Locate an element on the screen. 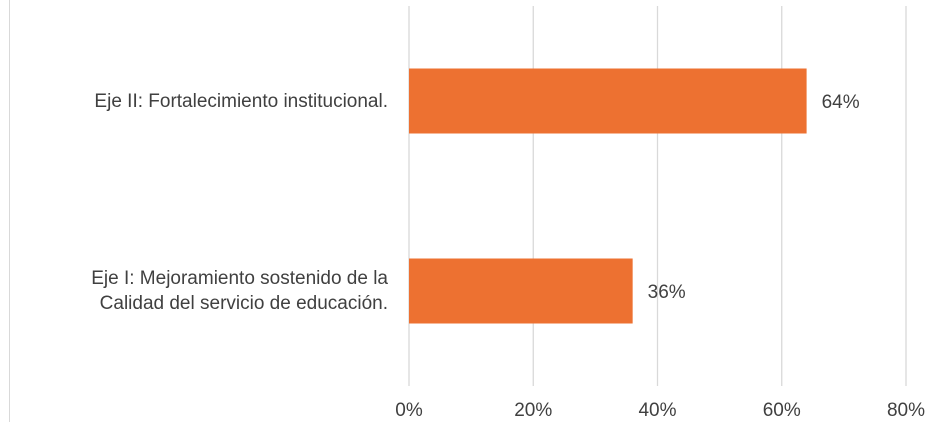 This screenshot has width=950, height=422. x-tick-label-80: 80% is located at coordinates (906, 410).